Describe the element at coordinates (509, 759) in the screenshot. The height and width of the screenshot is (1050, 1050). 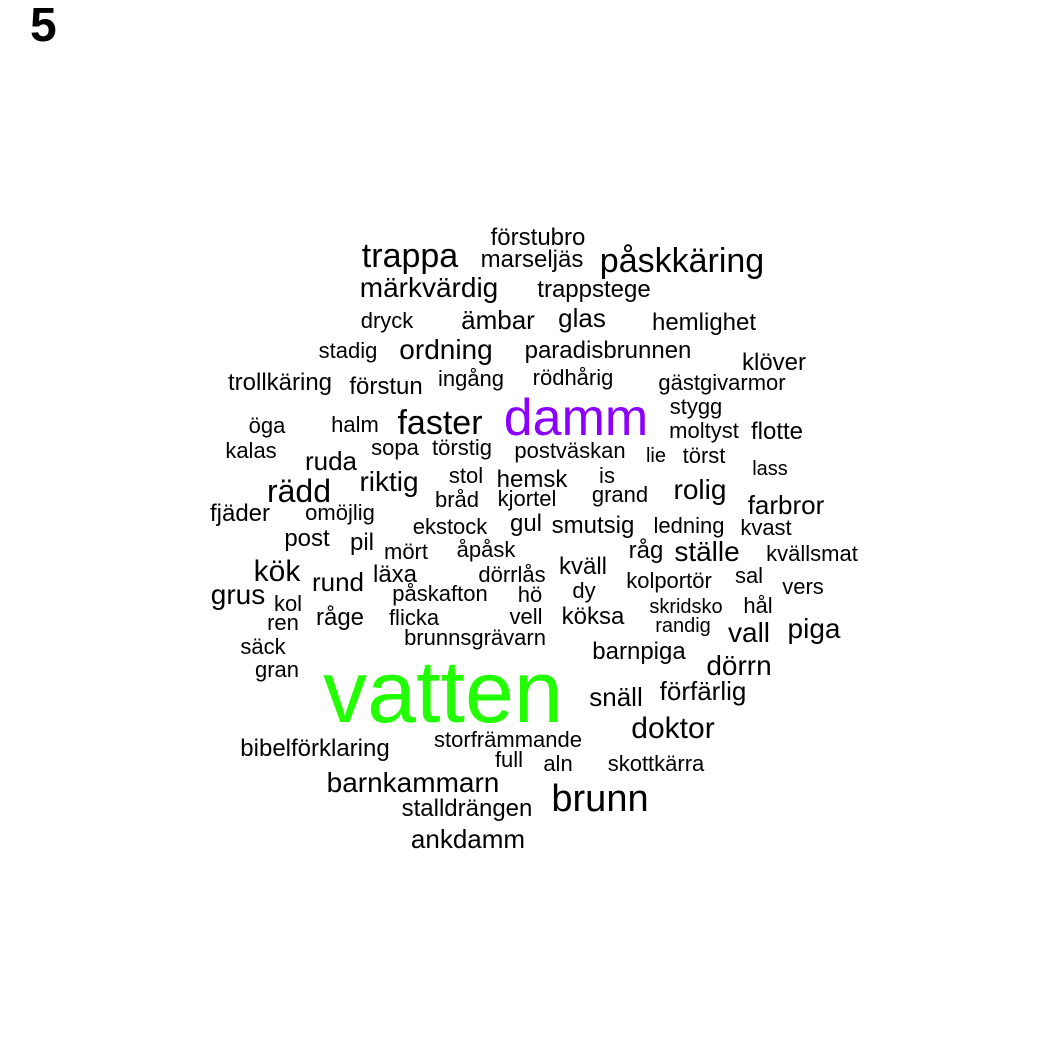
I see `word-92: full` at that location.